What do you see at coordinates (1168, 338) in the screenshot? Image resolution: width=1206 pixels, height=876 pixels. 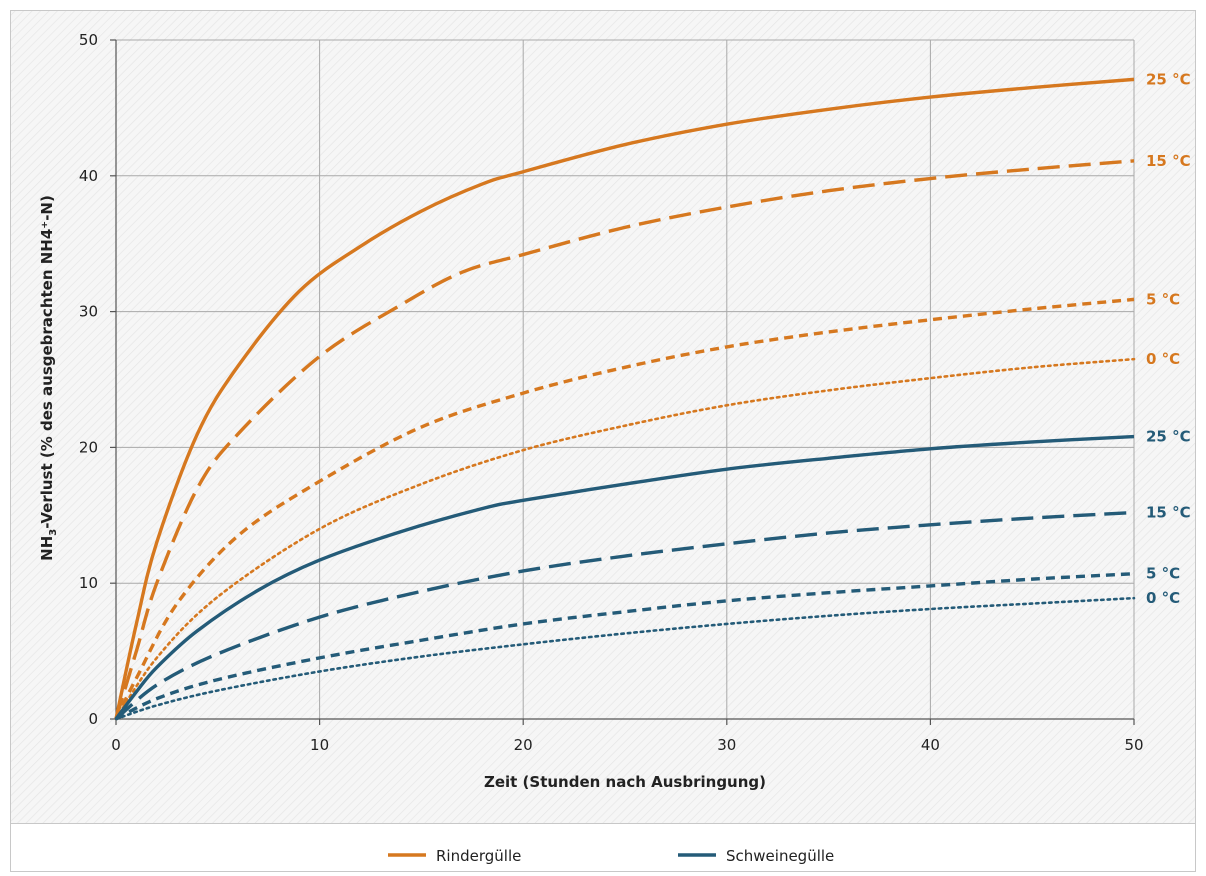 I see `series-end-labels: 25 °C 15 °C 5 °C 0 °C 25 °C 15 °C 5 °C 0 °C` at bounding box center [1168, 338].